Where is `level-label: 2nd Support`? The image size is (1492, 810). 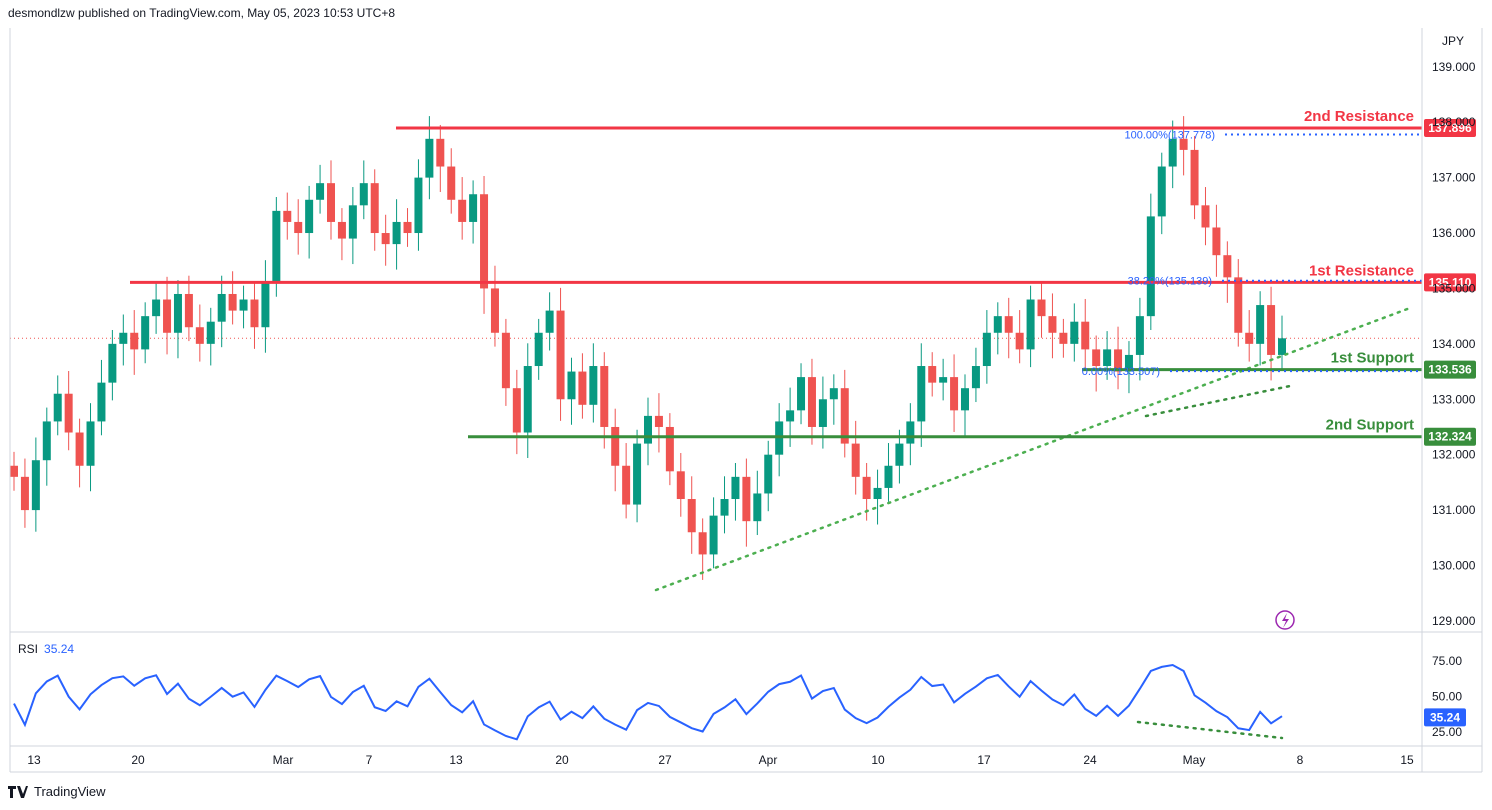 level-label: 2nd Support is located at coordinates (1370, 425).